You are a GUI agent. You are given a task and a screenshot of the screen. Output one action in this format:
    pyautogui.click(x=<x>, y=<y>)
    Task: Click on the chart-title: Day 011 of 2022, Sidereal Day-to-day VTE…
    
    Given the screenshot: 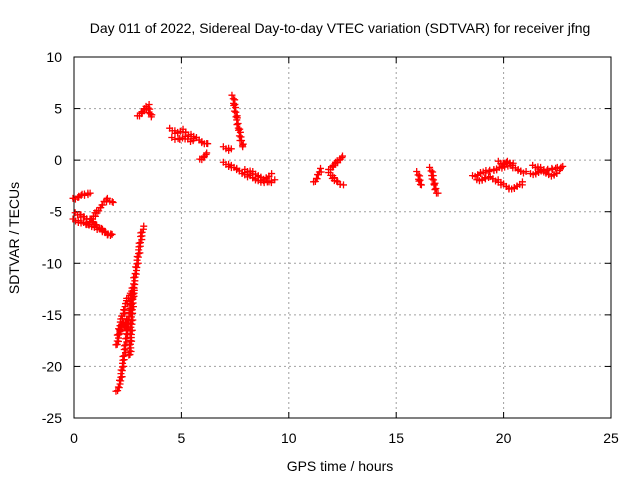 What is the action you would take?
    pyautogui.click(x=340, y=28)
    